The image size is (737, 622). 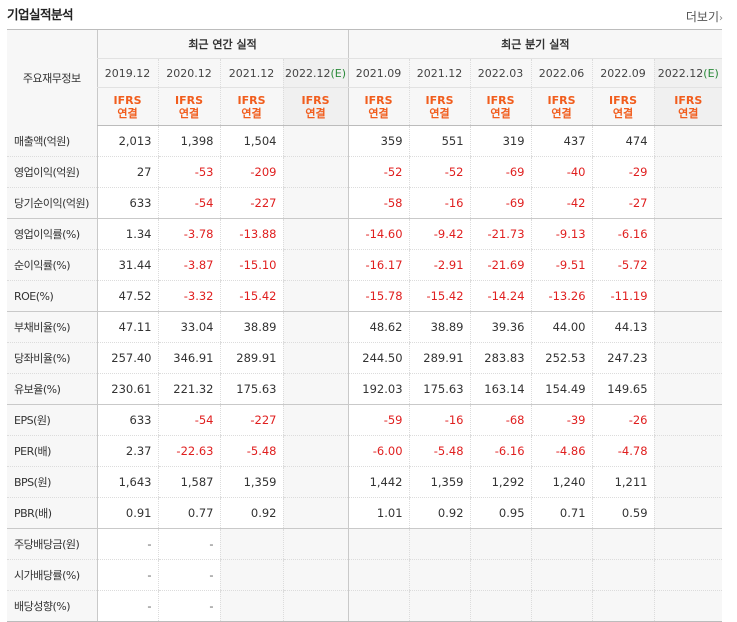 I want to click on value-cell: 0.59, so click(x=623, y=513).